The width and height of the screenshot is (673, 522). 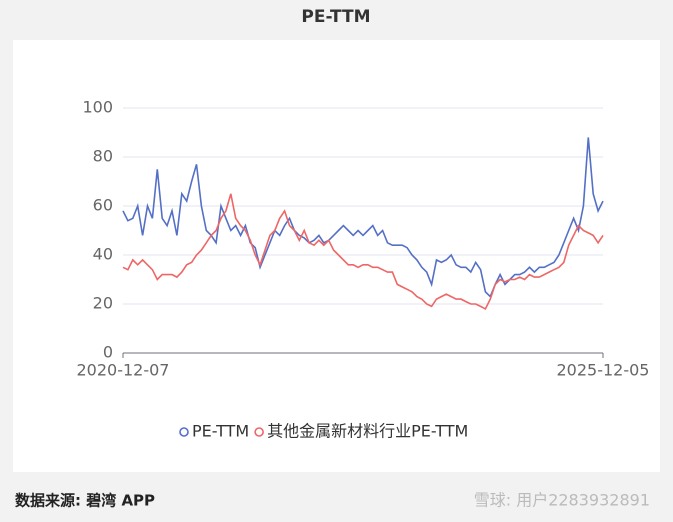 What do you see at coordinates (103, 303) in the screenshot?
I see `y-tick-label: 20` at bounding box center [103, 303].